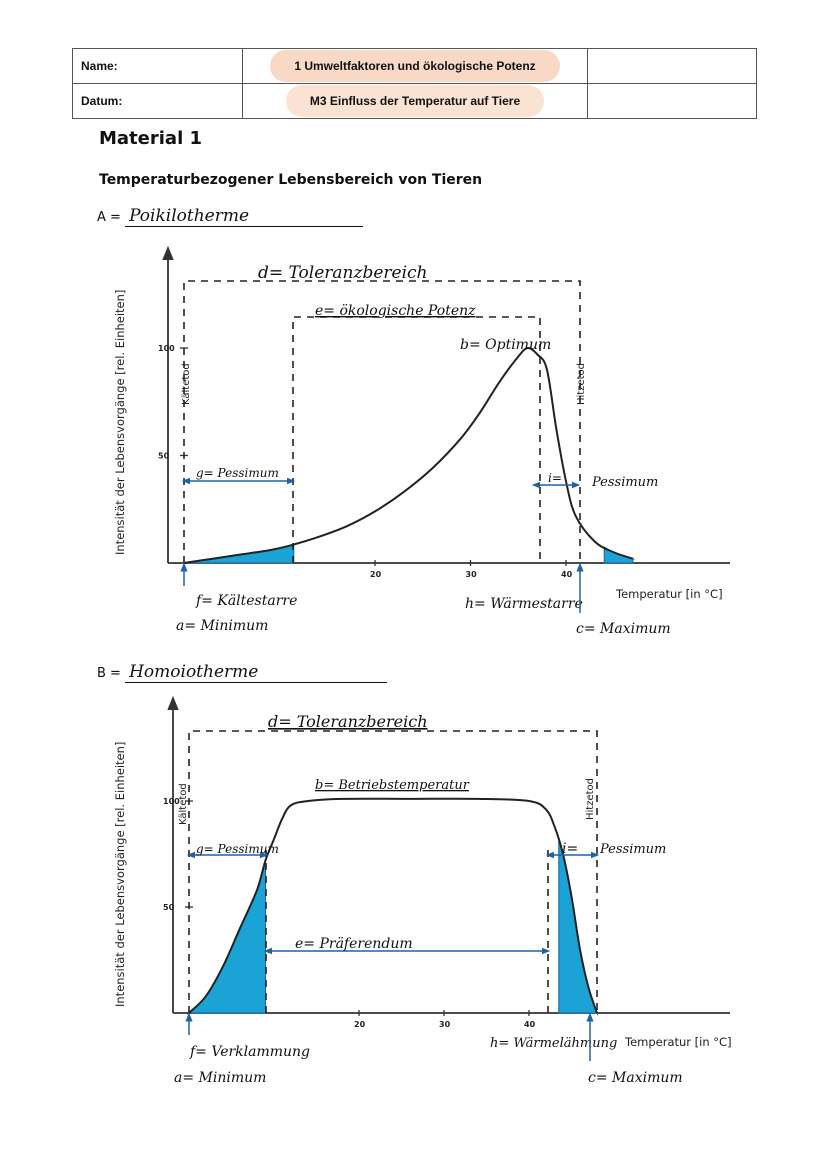 This screenshot has width=828, height=1171. What do you see at coordinates (349, 913) in the screenshot?
I see `ticks-b: 20 30 40 100 50` at bounding box center [349, 913].